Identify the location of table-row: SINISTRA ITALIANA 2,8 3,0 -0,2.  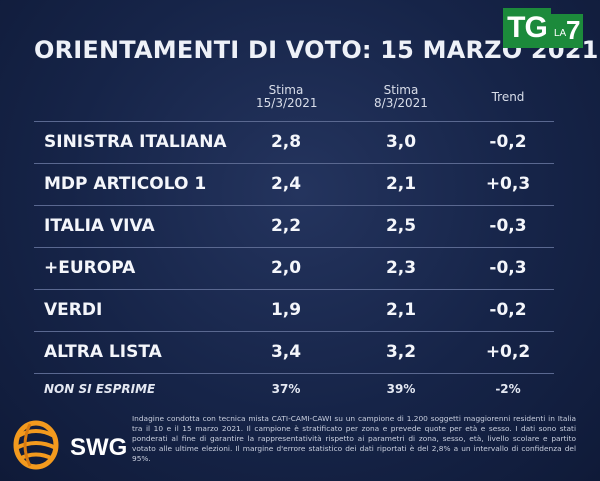
(294, 142).